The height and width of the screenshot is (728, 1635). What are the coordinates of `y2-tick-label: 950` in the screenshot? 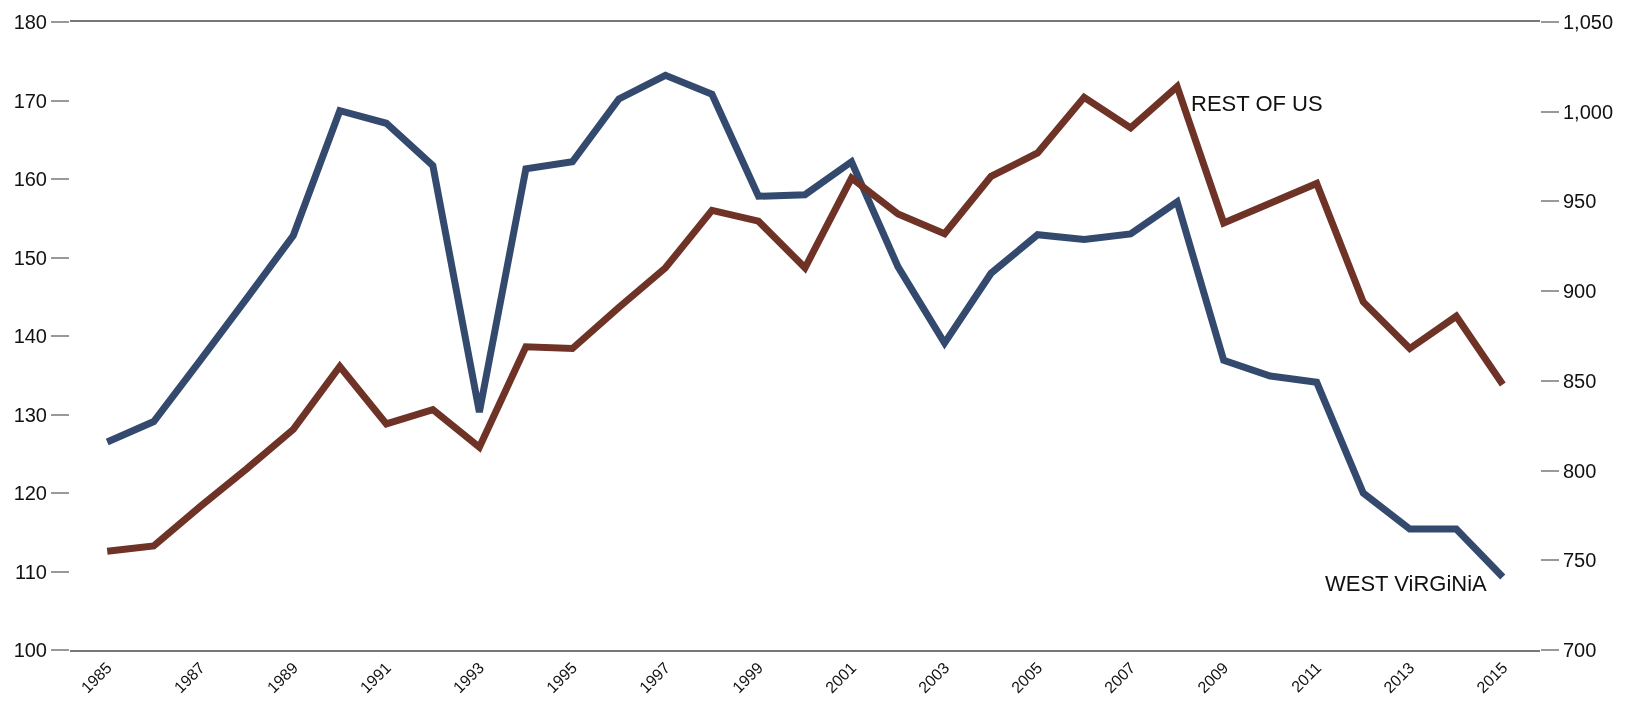 It's located at (1580, 201).